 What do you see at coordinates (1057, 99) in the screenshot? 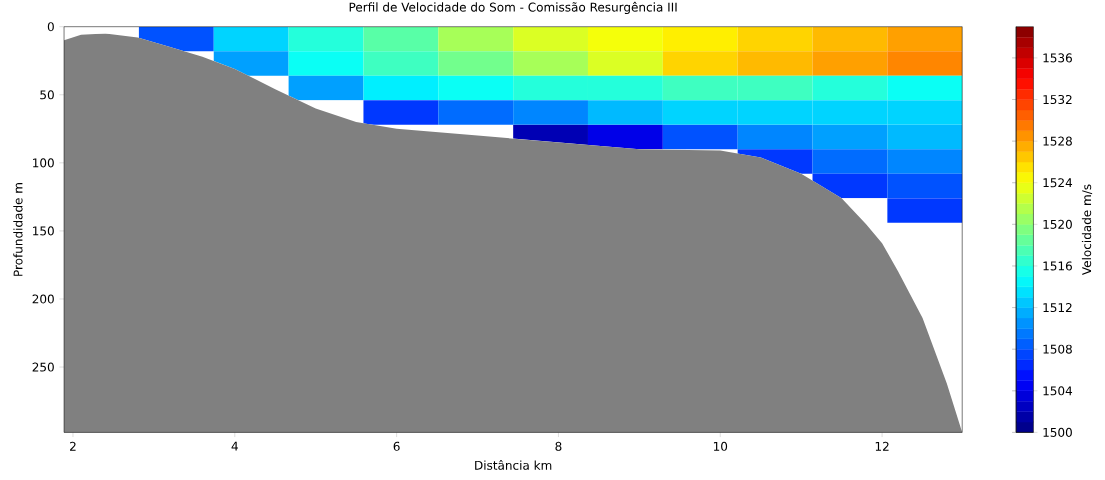
I see `color-bar-label: 1532` at bounding box center [1057, 99].